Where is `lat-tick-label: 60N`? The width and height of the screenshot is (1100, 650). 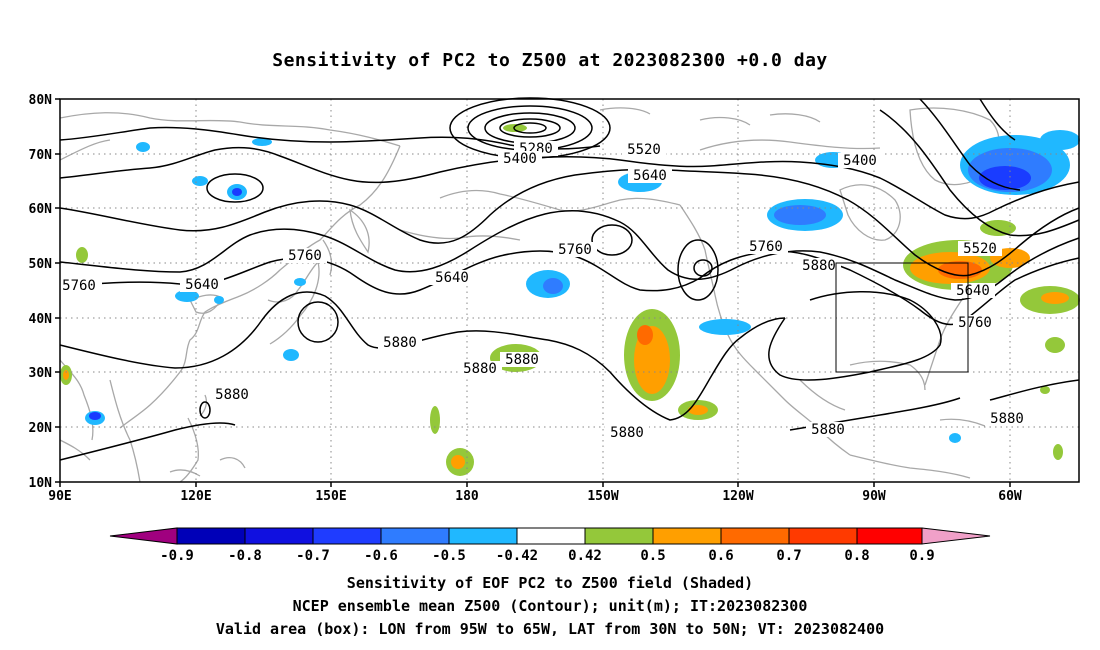
lat-tick-label: 60N is located at coordinates (41, 209).